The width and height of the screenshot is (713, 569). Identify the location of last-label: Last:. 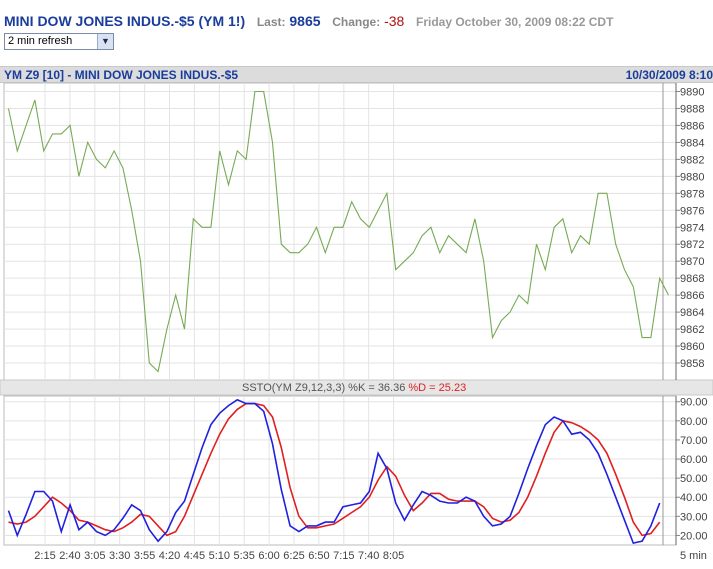
(271, 22).